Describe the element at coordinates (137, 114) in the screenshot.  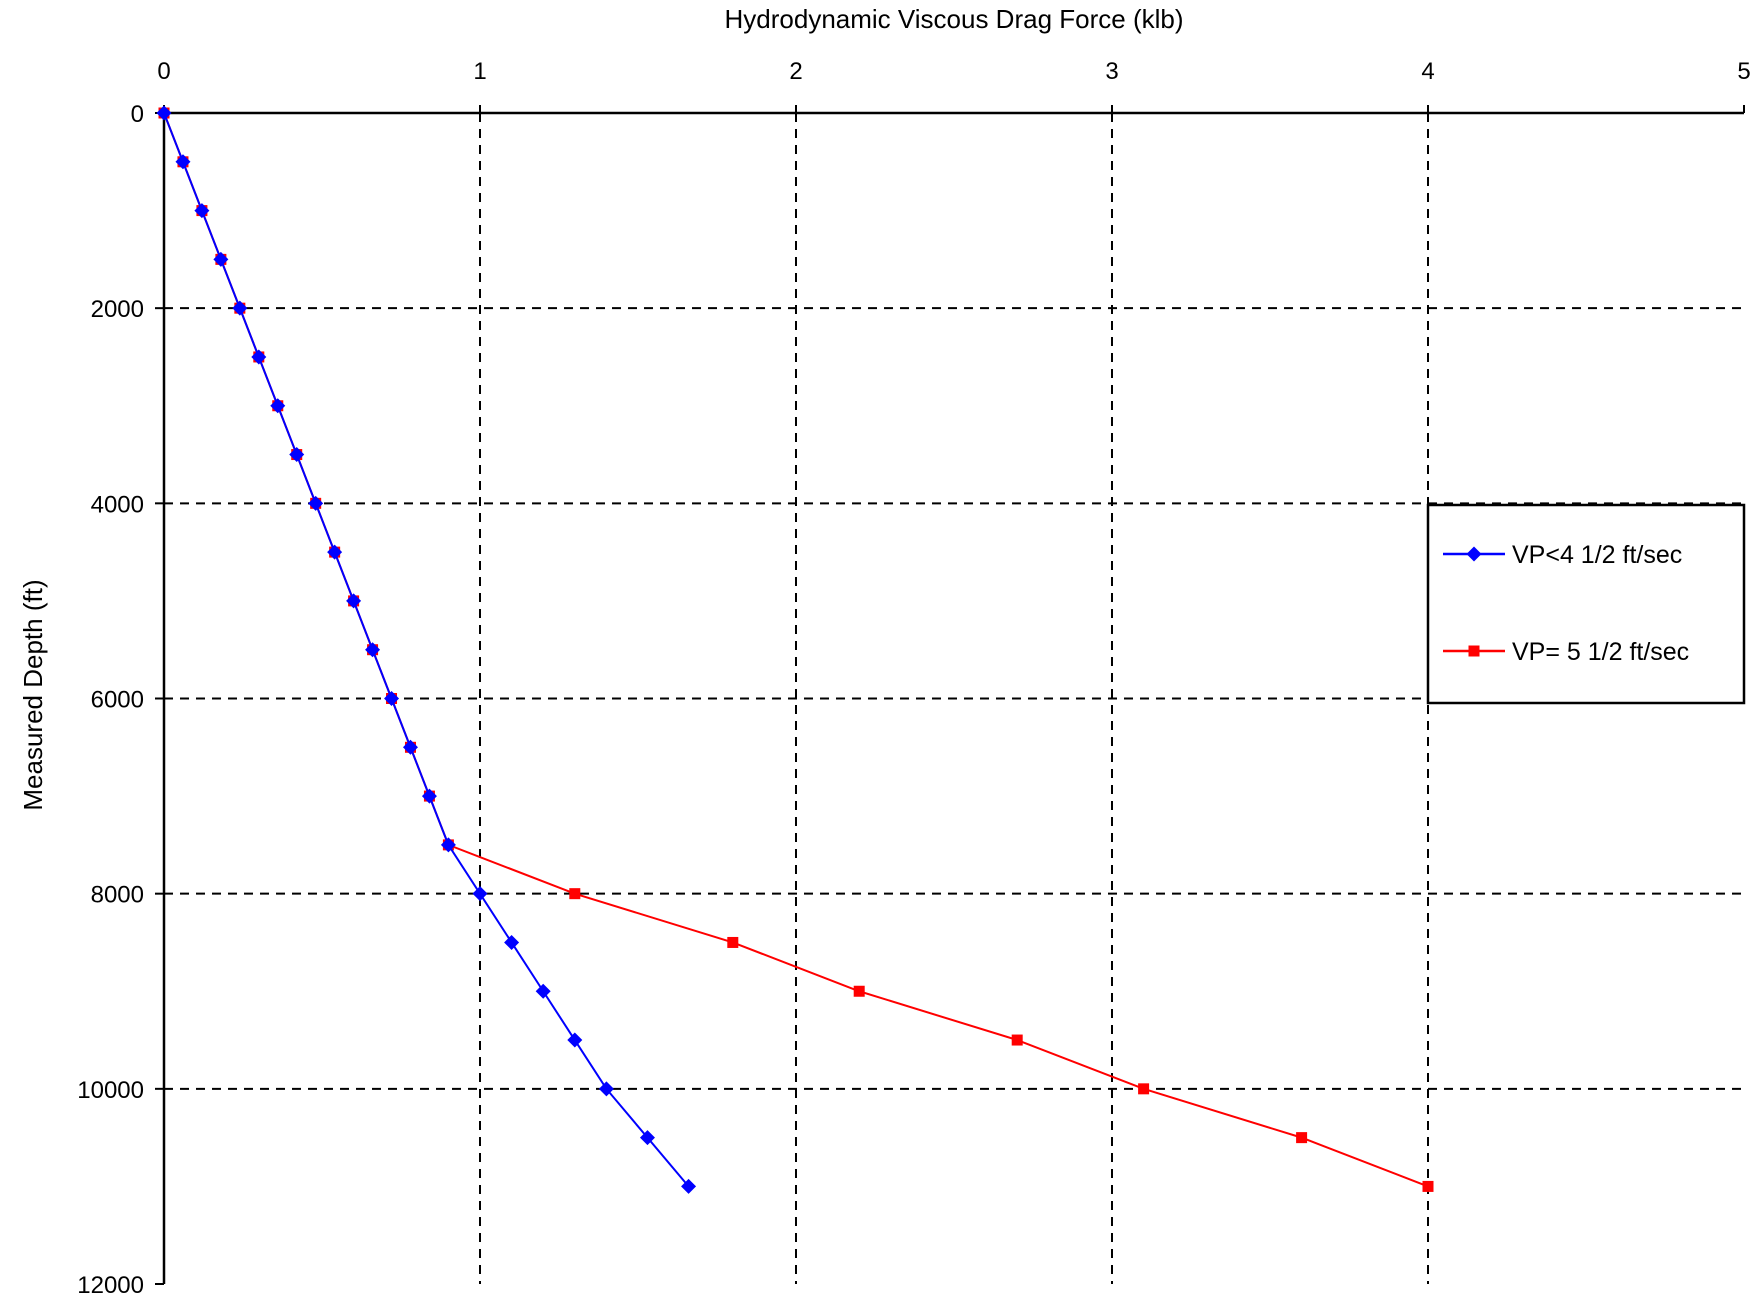
I see `y-tick-label: 0` at that location.